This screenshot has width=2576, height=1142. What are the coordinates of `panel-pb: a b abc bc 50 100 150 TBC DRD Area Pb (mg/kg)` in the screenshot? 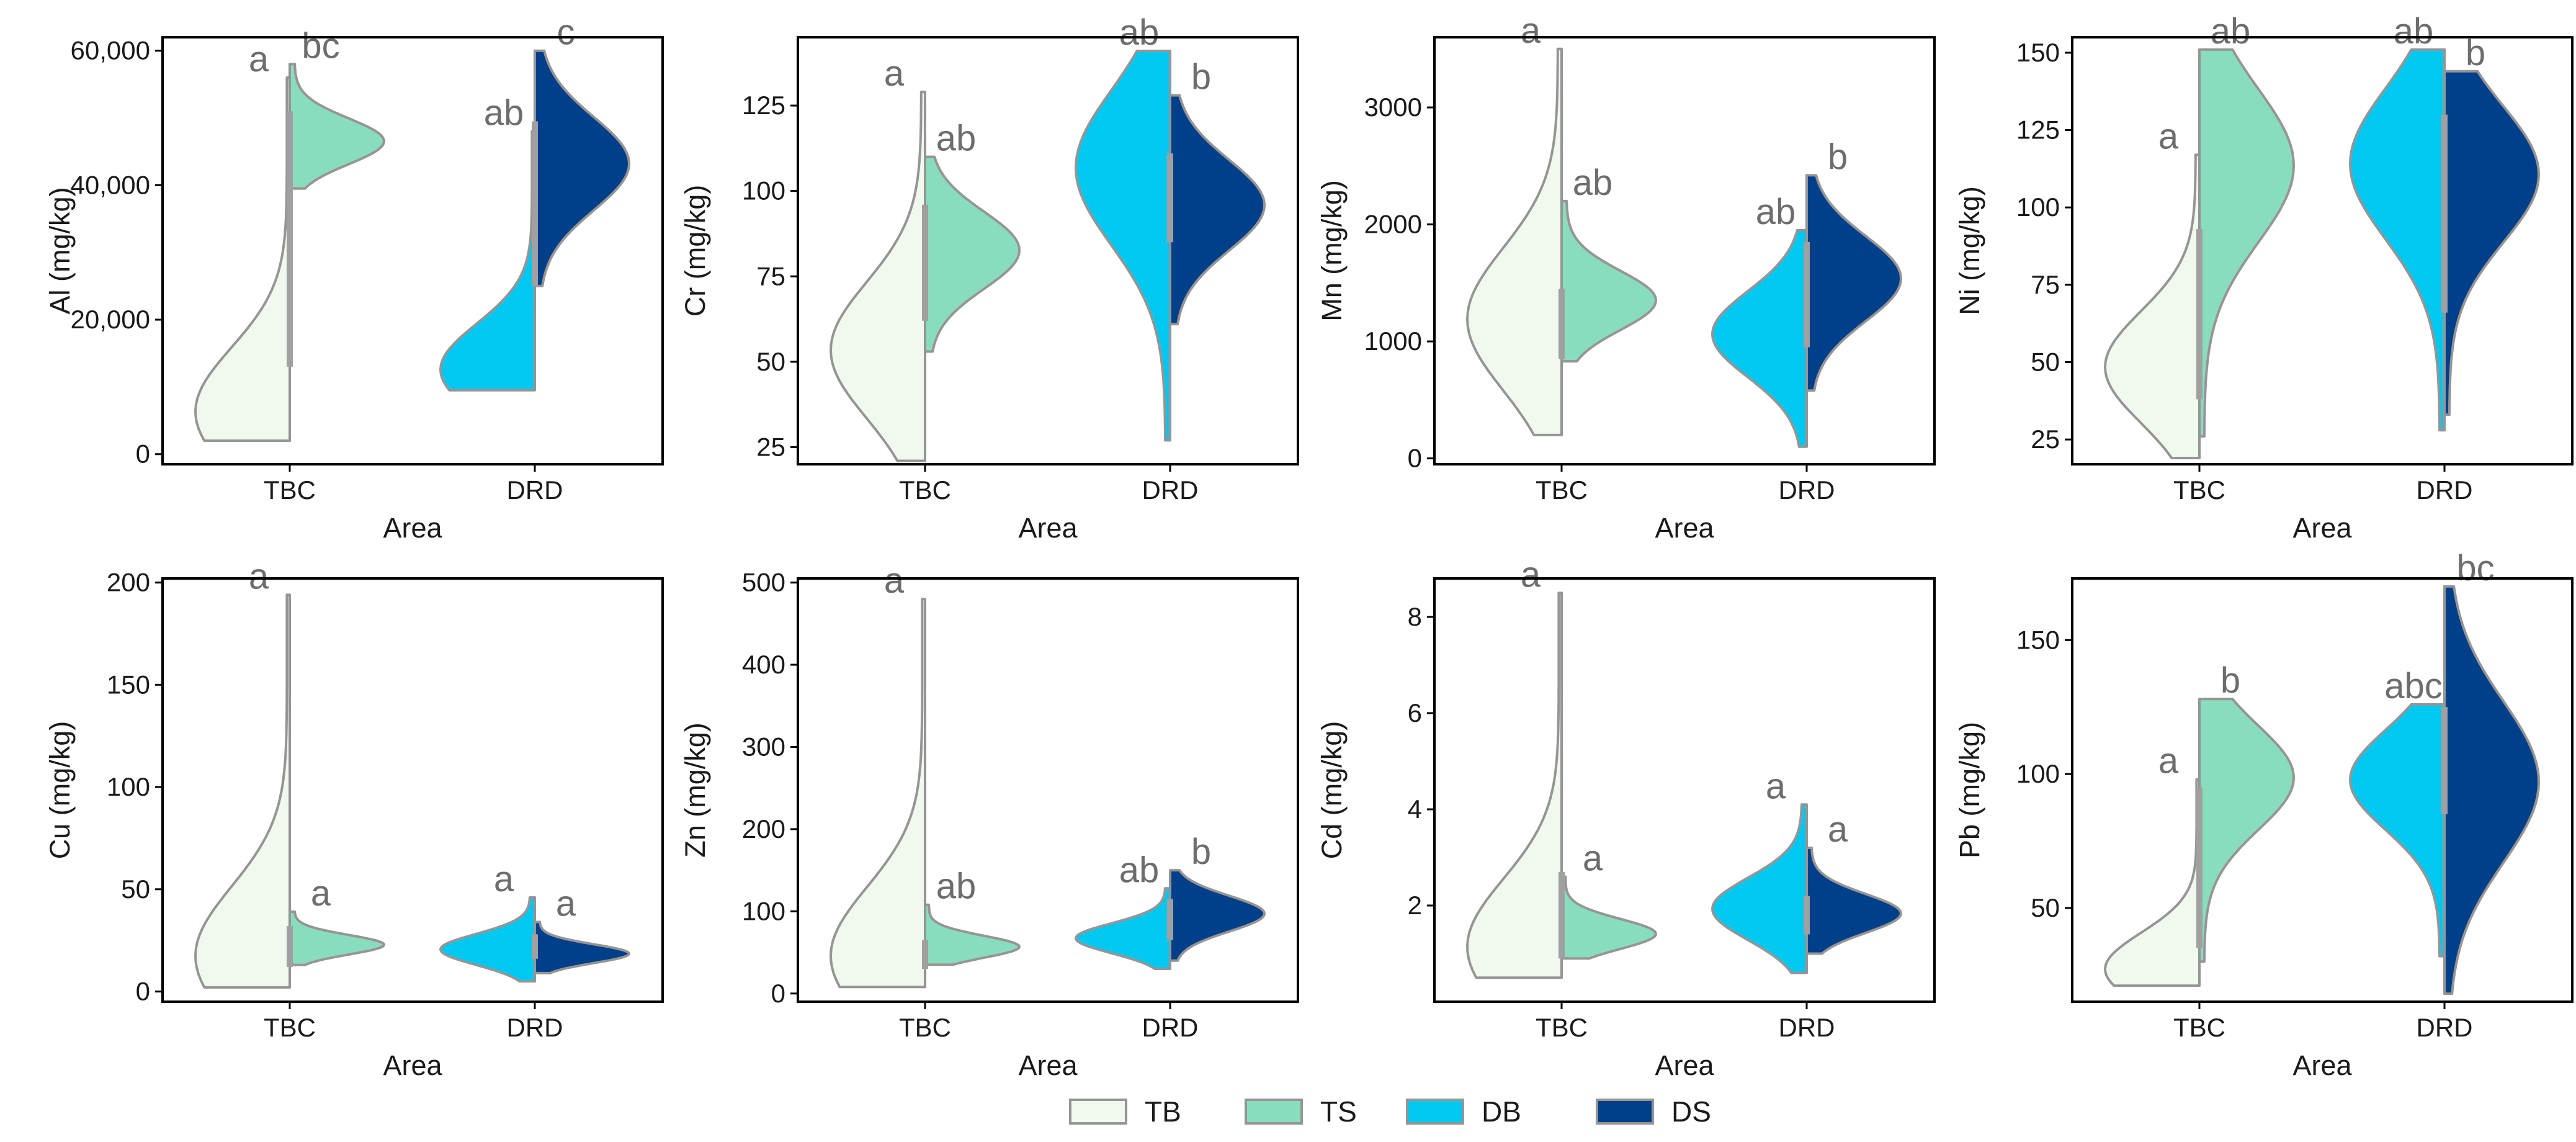 It's located at (2264, 814).